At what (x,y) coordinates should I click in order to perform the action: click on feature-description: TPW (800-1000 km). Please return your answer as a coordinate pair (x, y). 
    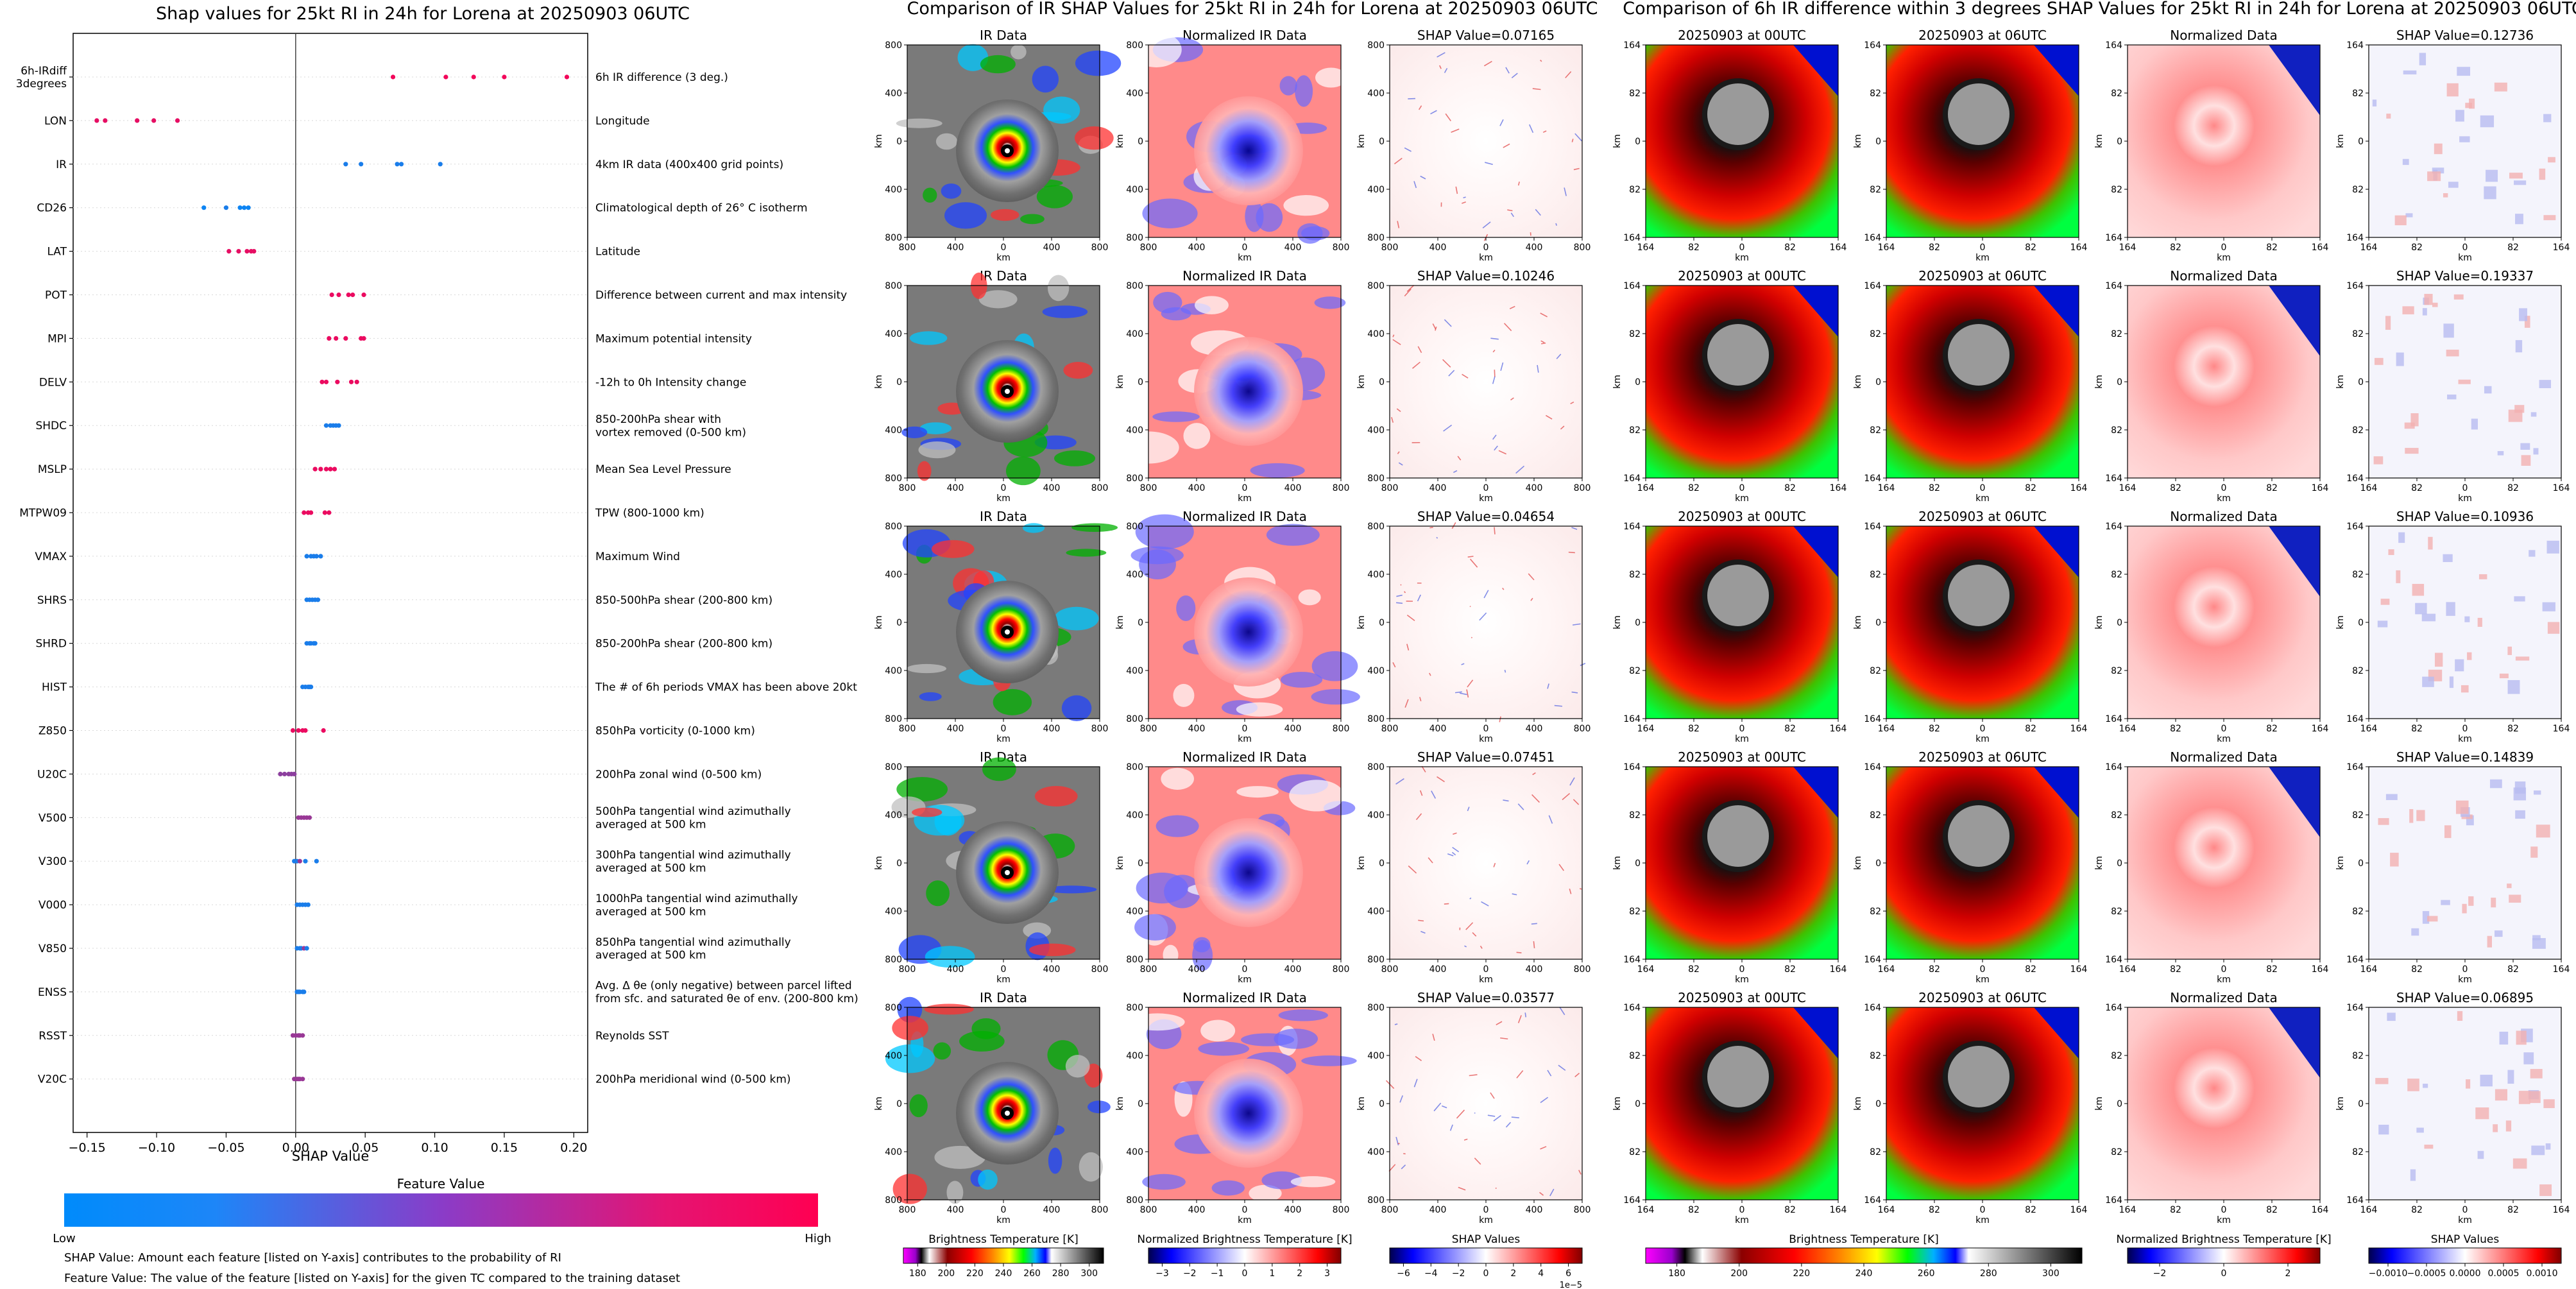
    Looking at the image, I should click on (649, 513).